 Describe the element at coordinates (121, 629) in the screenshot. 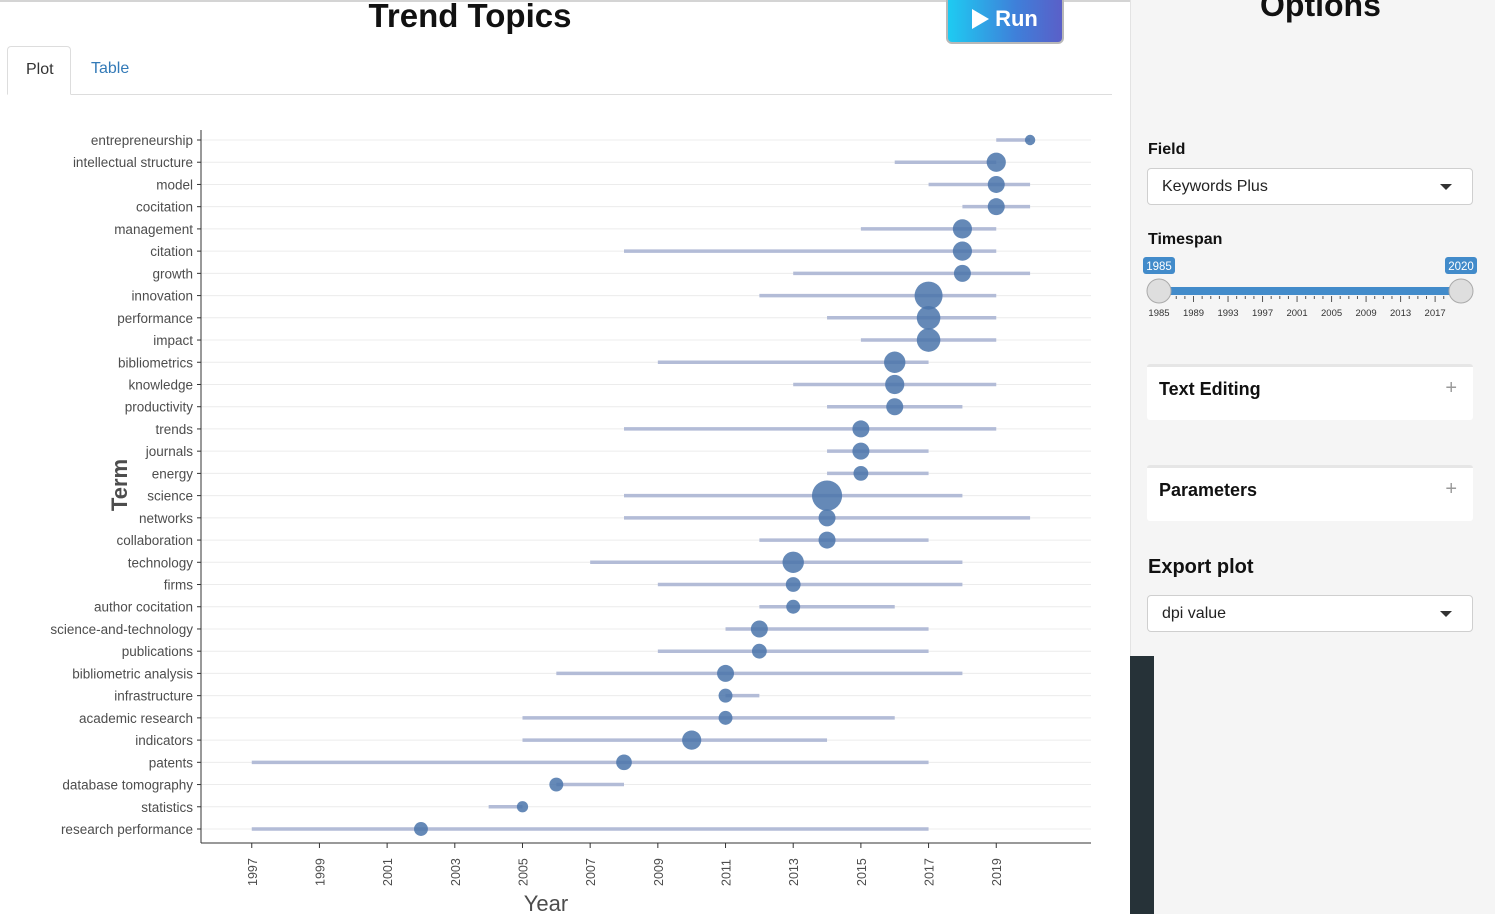

I see `y-tick-label: science-and-technology` at that location.